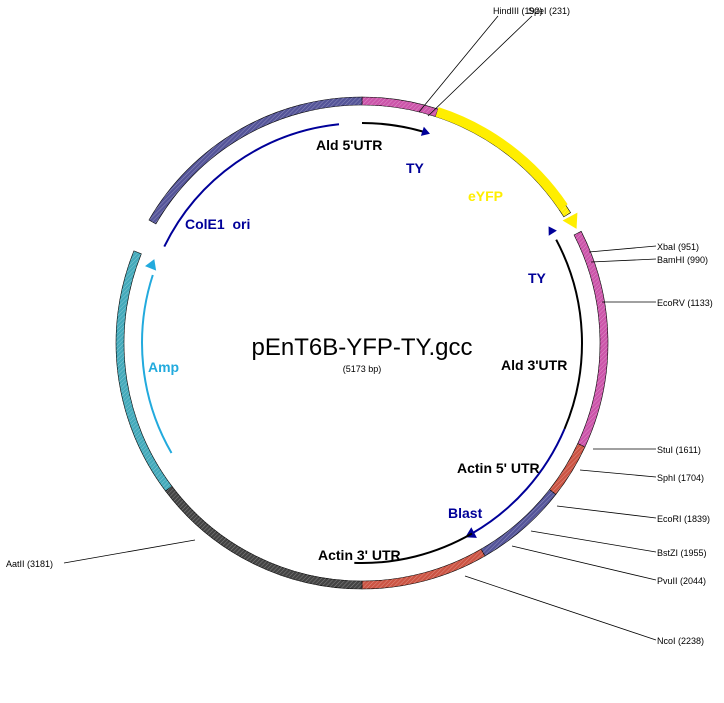 Image resolution: width=724 pixels, height=703 pixels. What do you see at coordinates (425, 131) in the screenshot?
I see `ty1-arrow-icon` at bounding box center [425, 131].